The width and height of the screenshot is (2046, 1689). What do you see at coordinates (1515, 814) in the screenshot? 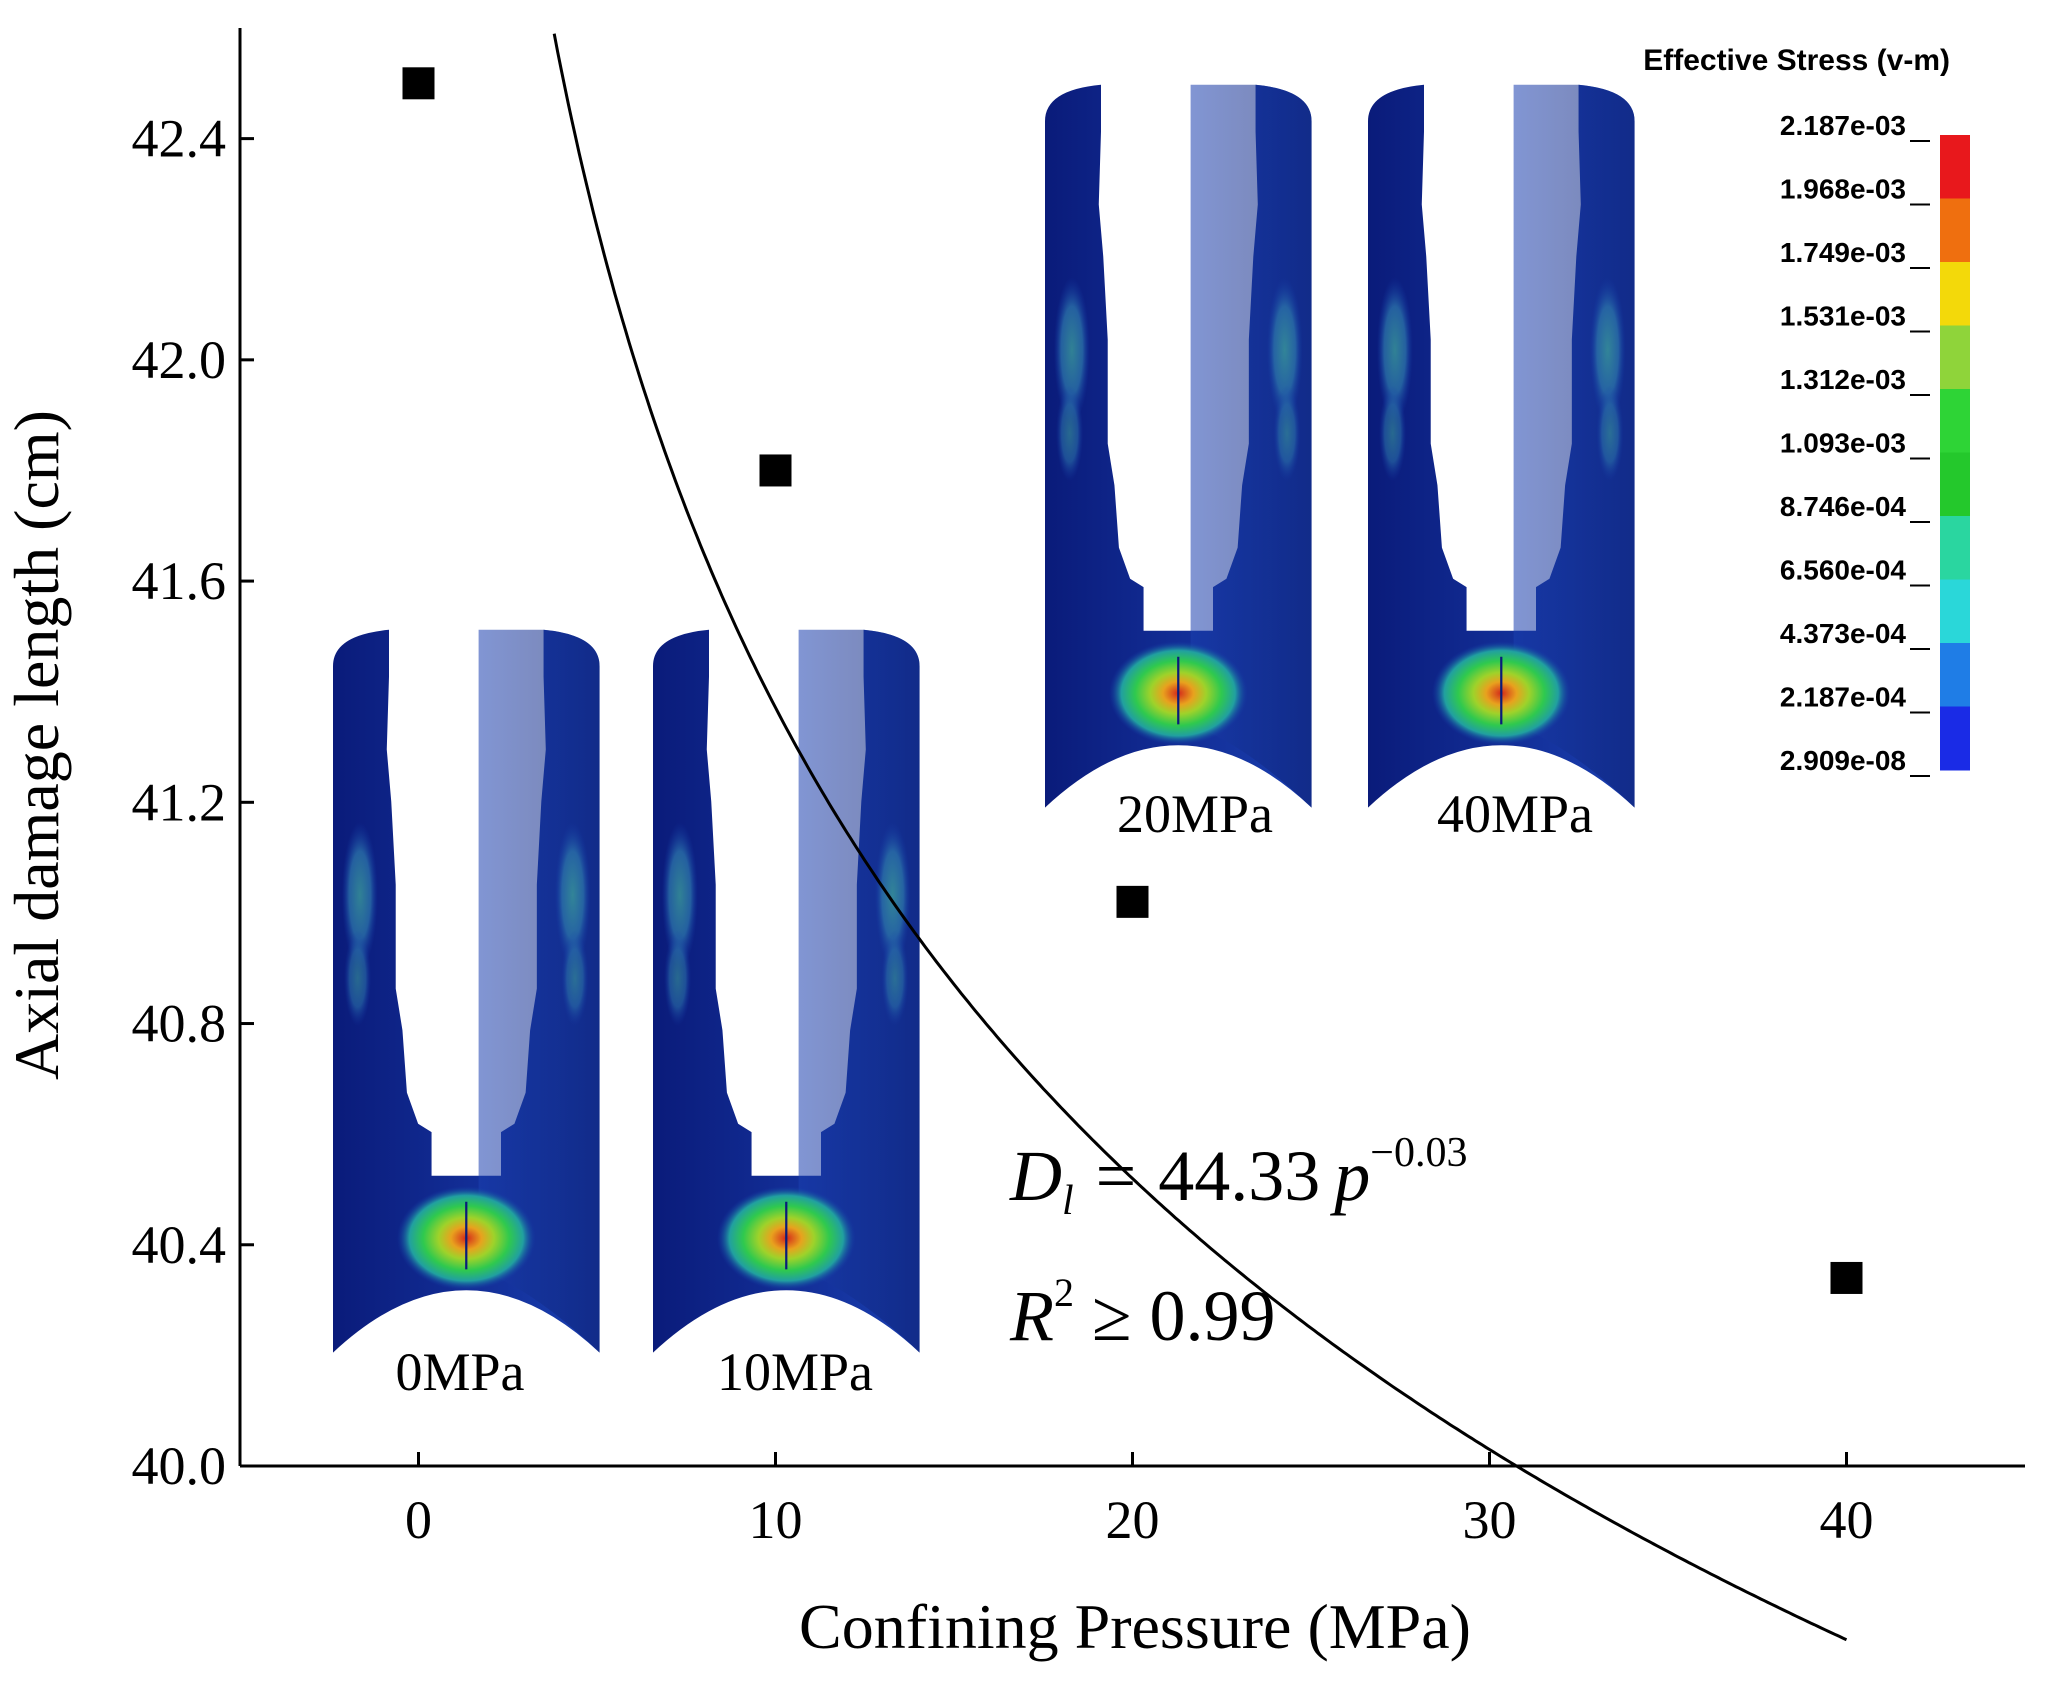
I see `inset-label: 40MPa` at bounding box center [1515, 814].